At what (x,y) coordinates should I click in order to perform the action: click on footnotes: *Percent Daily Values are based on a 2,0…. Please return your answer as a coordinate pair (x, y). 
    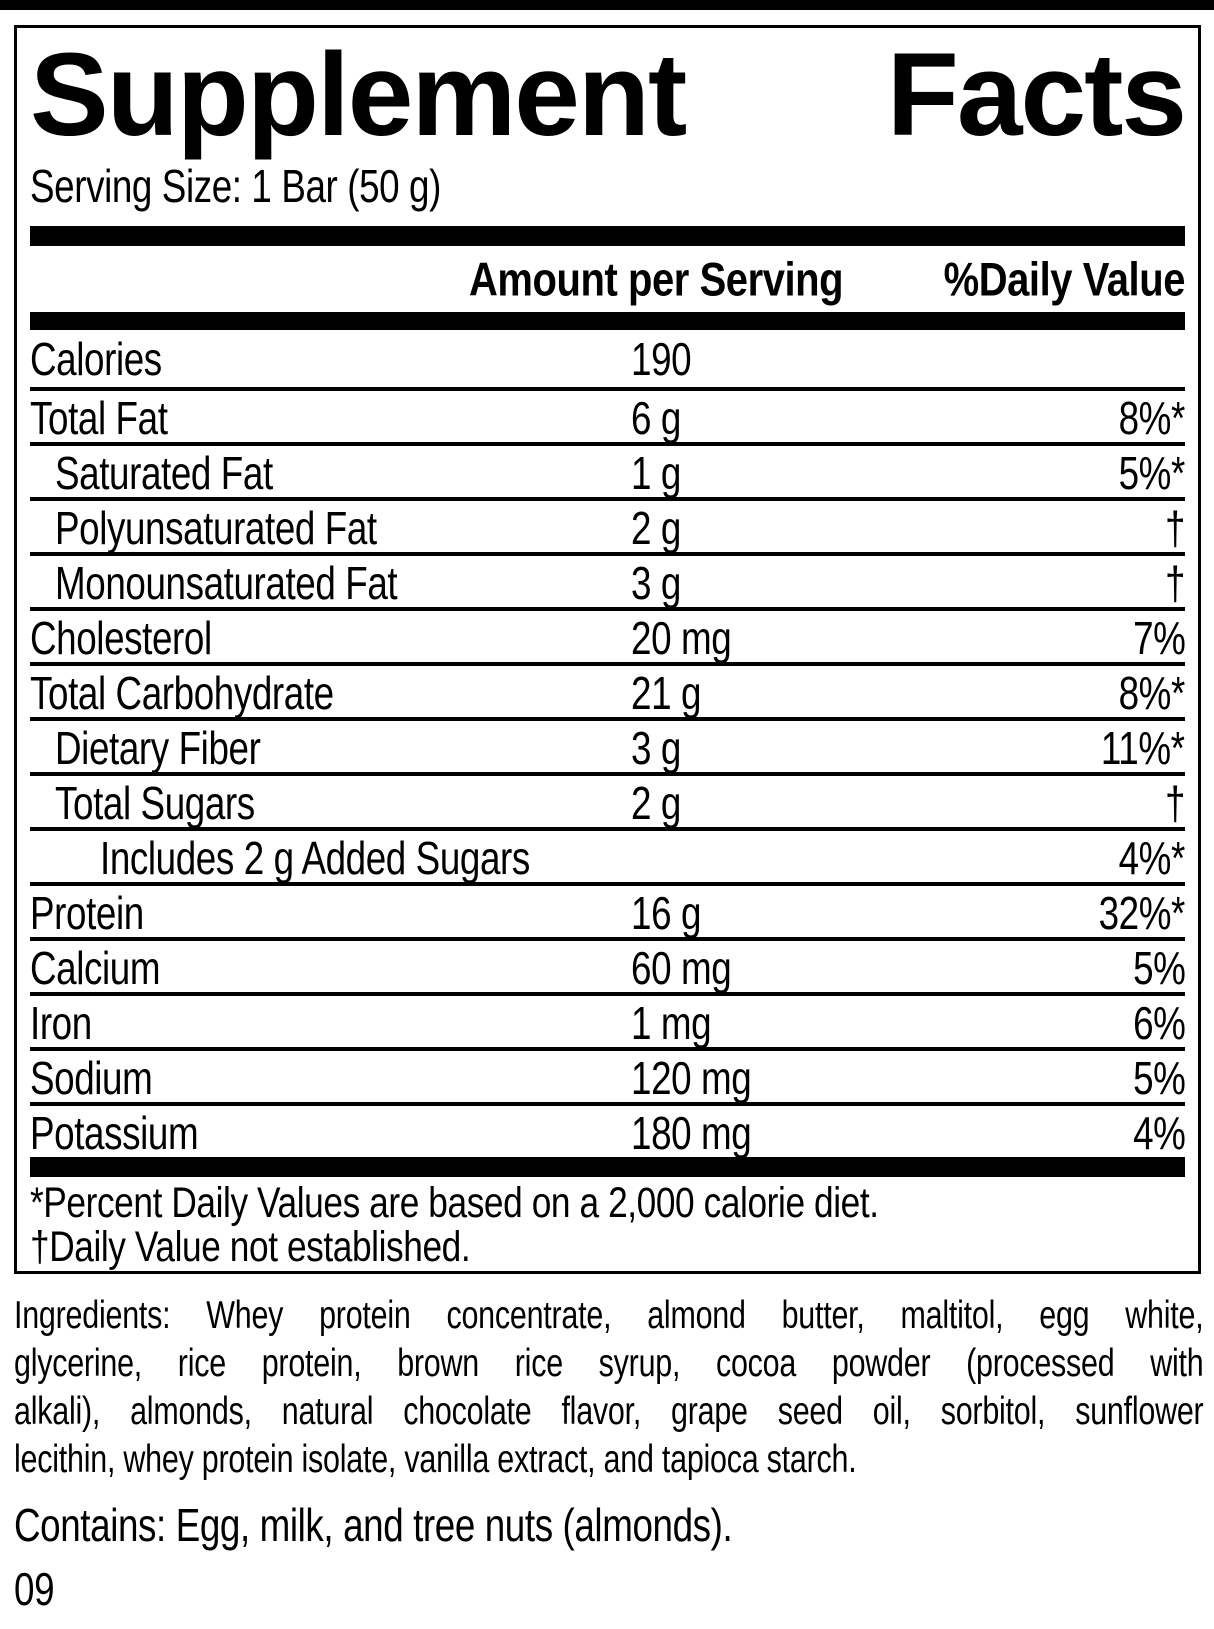
    Looking at the image, I should click on (607, 1225).